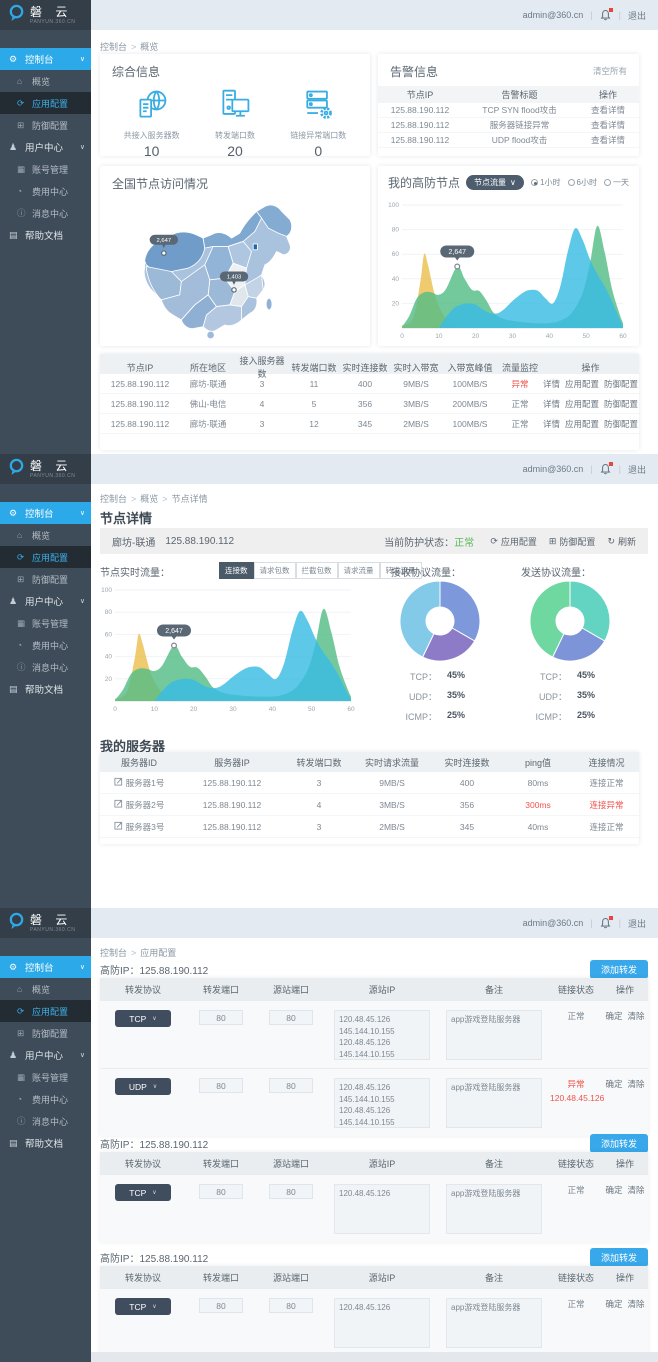  What do you see at coordinates (621, 541) in the screenshot?
I see `action-刷新: ↻ 刷新` at bounding box center [621, 541].